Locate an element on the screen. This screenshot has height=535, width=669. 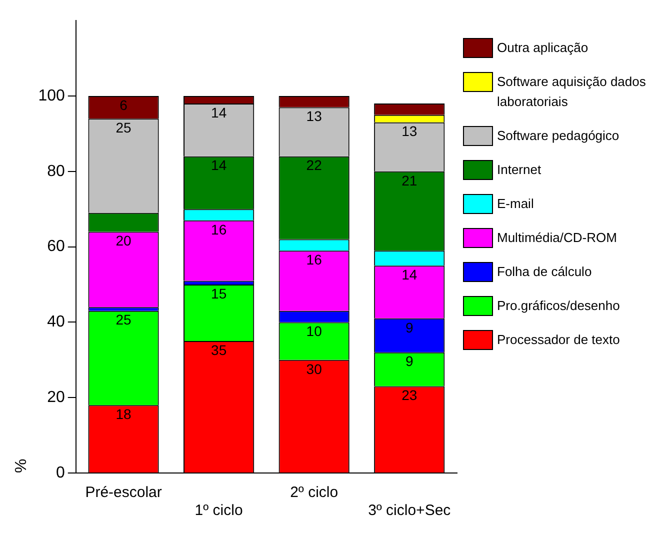
legend-label: Multimédia/CD-ROM is located at coordinates (557, 238).